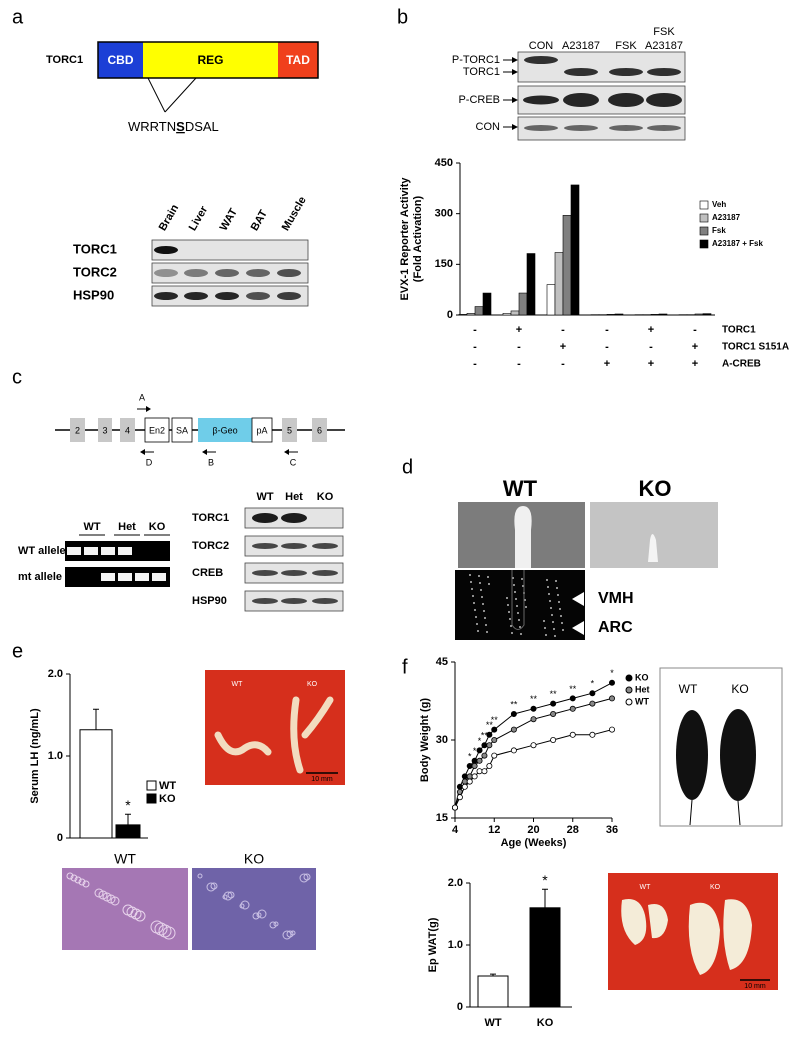 The width and height of the screenshot is (800, 1037). Describe the element at coordinates (492, 1023) in the screenshot. I see `x-tick-label: WT` at that location.